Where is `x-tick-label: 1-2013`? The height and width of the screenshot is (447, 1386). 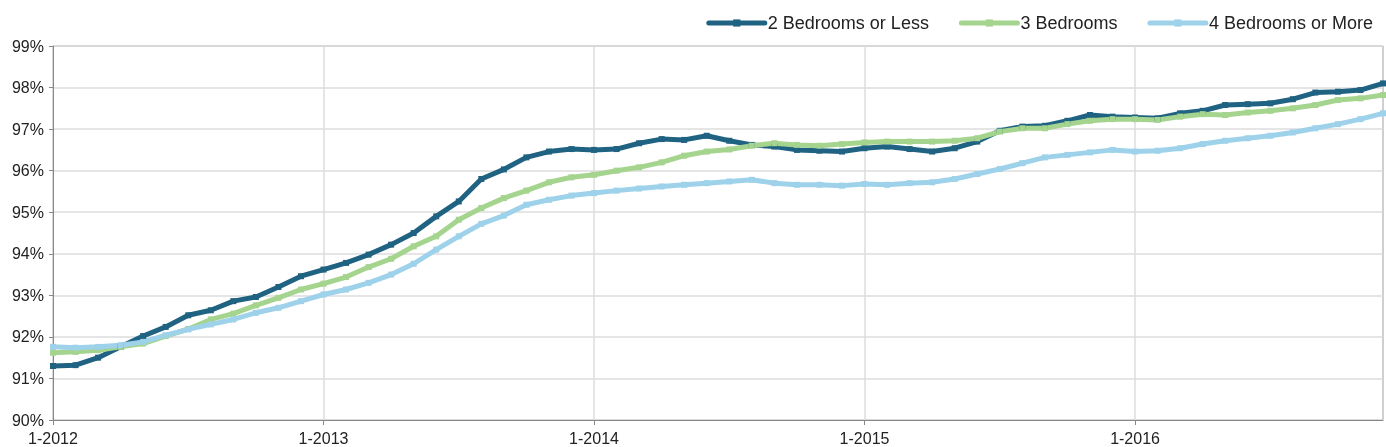
x-tick-label: 1-2013 is located at coordinates (323, 438).